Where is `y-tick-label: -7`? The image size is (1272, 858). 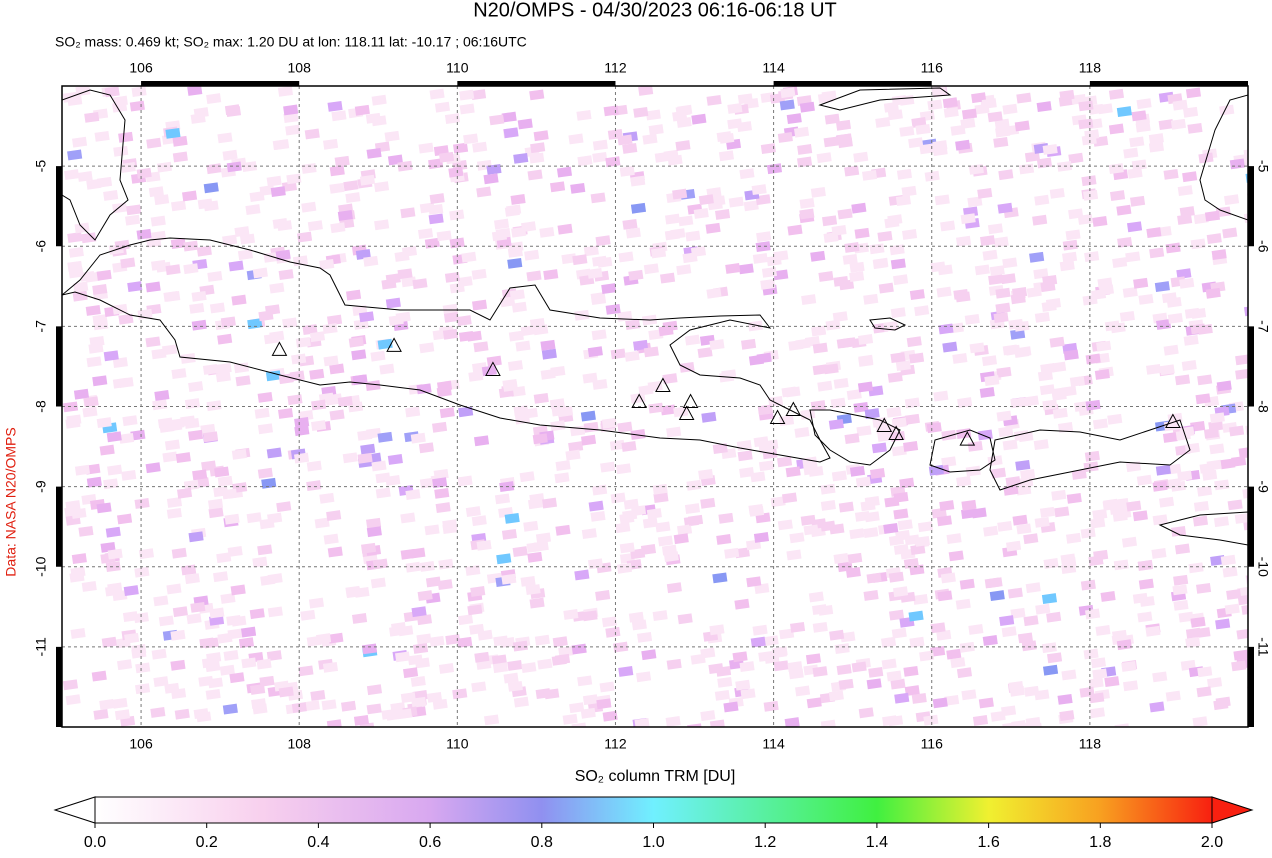 y-tick-label: -7 is located at coordinates (41, 326).